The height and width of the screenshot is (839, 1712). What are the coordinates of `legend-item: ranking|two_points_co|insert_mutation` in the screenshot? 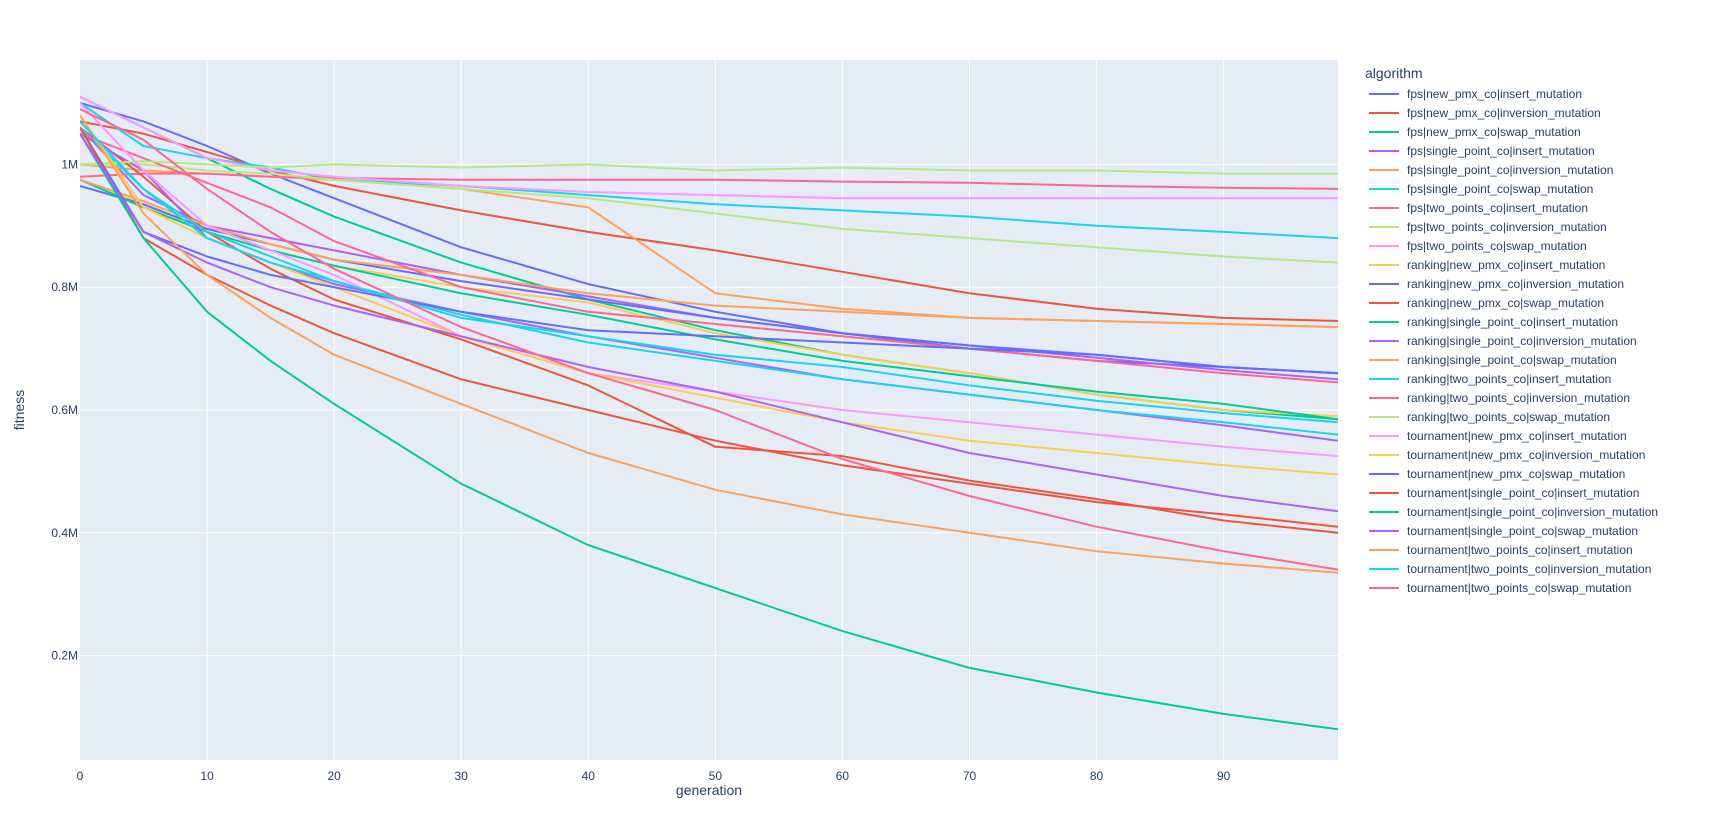 It's located at (1535, 378).